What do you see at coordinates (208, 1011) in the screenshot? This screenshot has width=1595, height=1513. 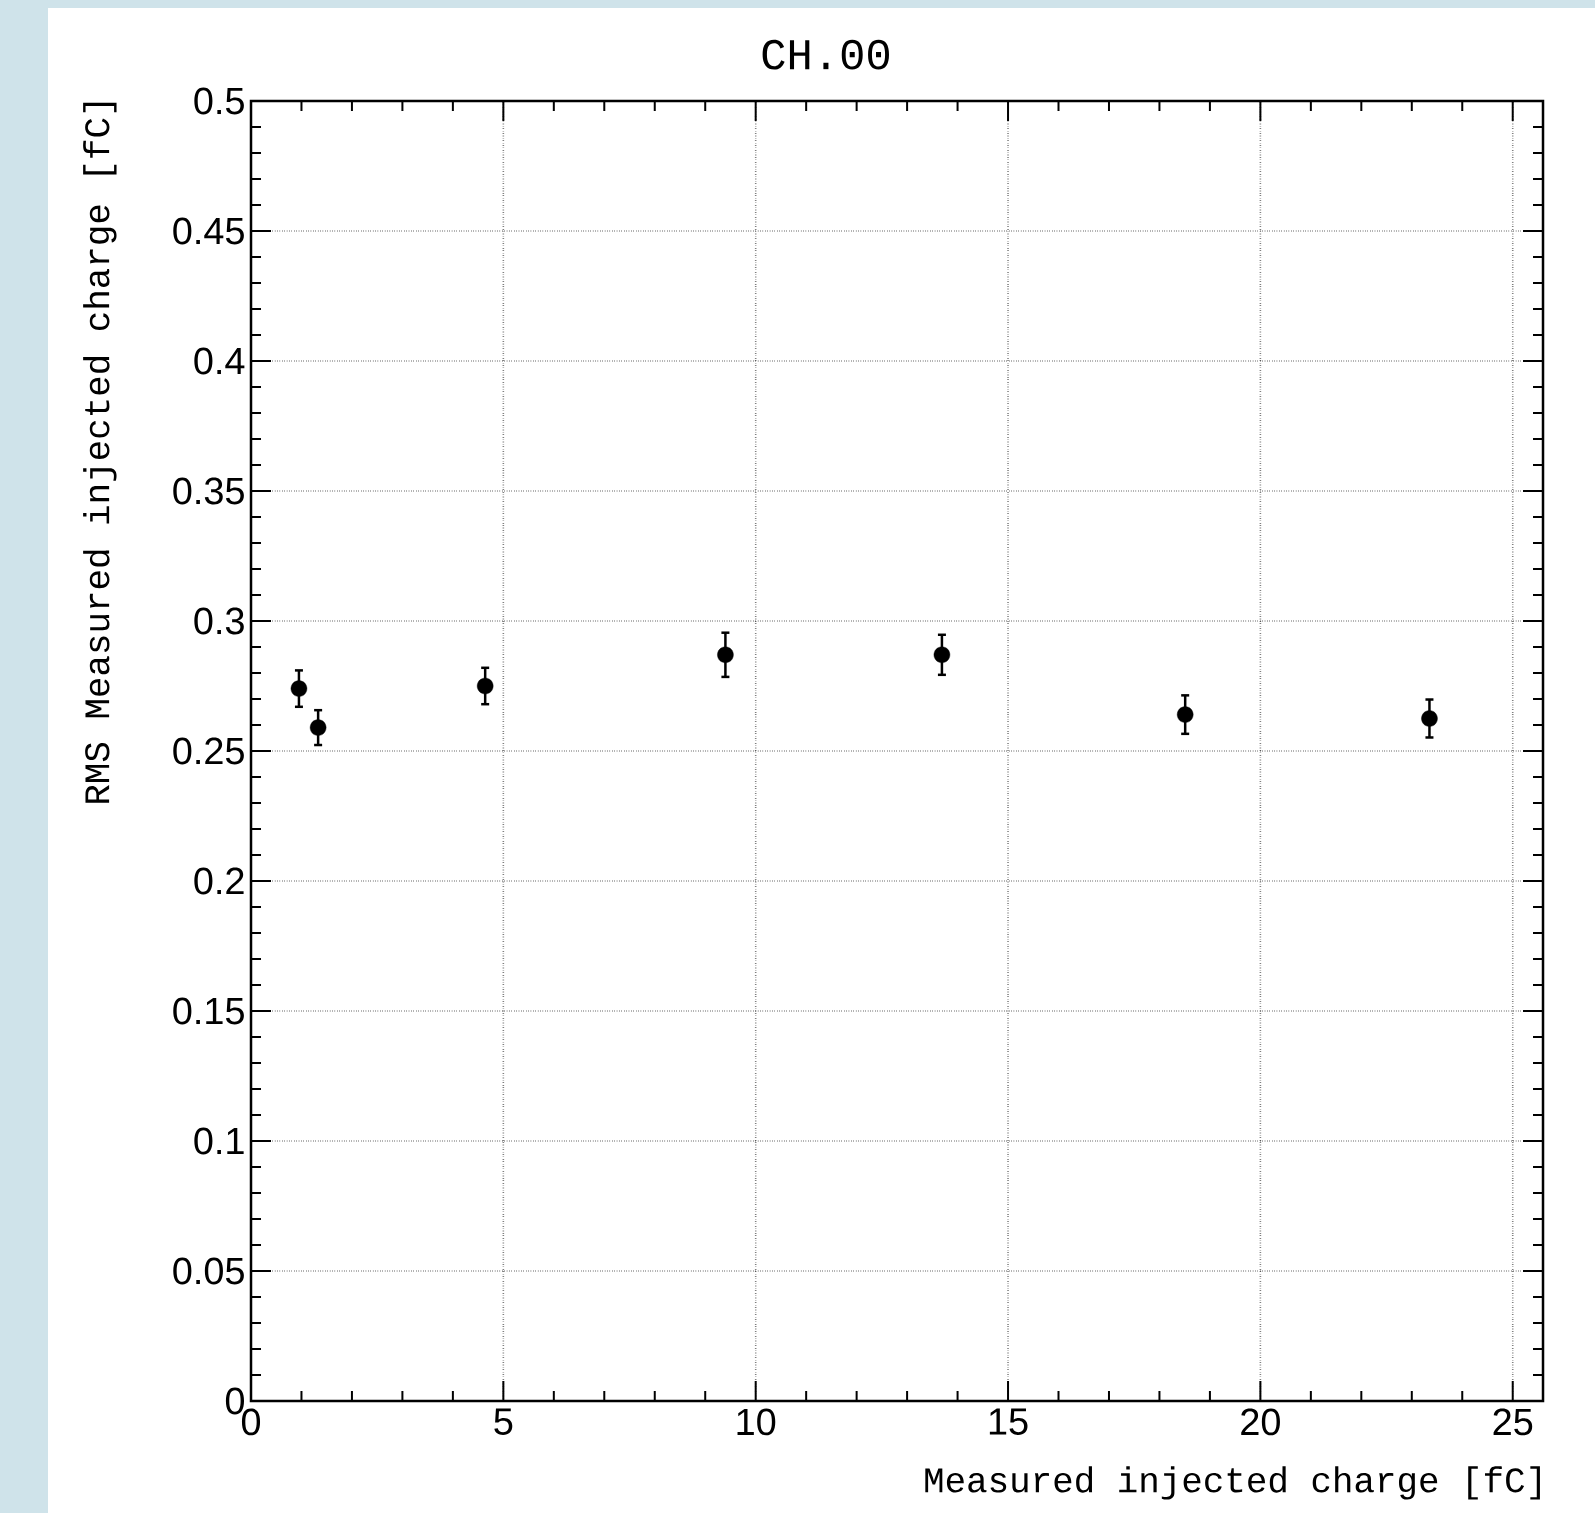 I see `y-tick-label: 0.15` at bounding box center [208, 1011].